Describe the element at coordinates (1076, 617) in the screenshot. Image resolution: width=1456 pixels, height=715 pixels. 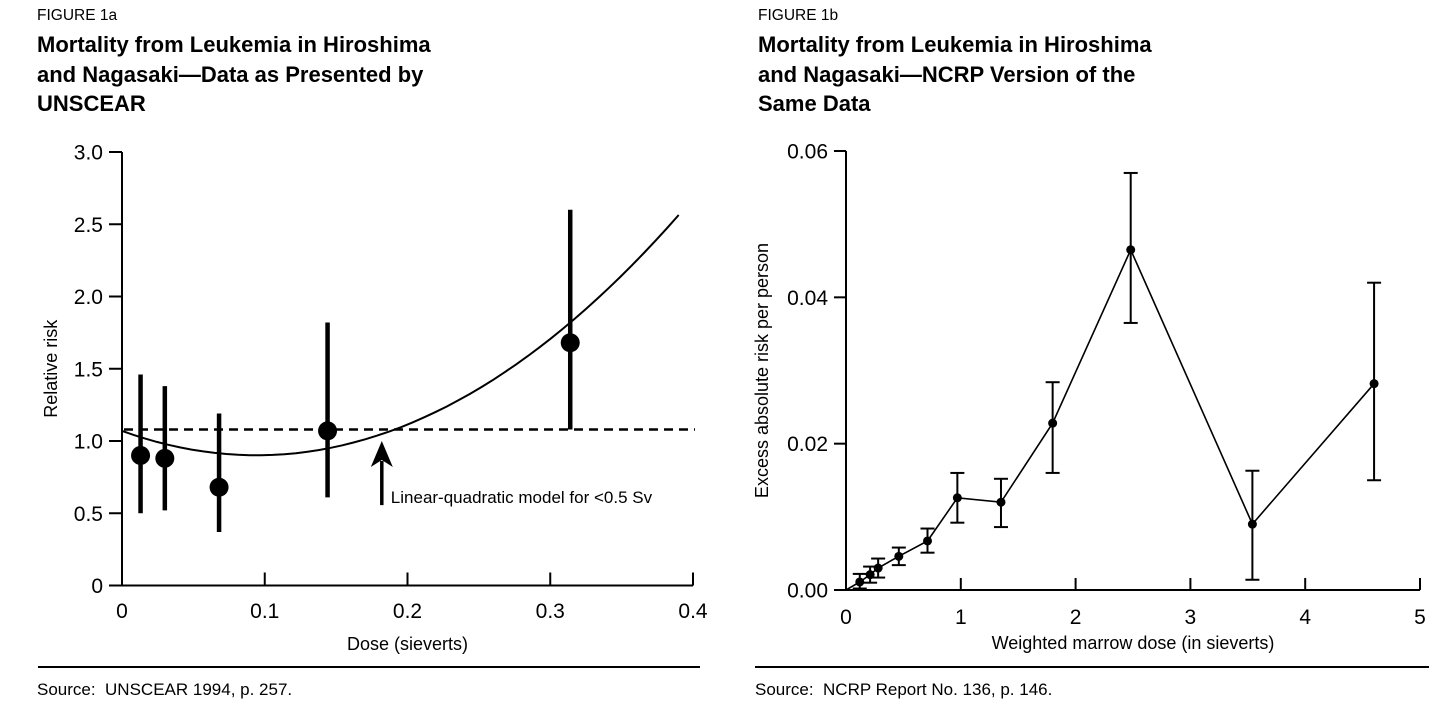
I see `svg-text: 2` at that location.